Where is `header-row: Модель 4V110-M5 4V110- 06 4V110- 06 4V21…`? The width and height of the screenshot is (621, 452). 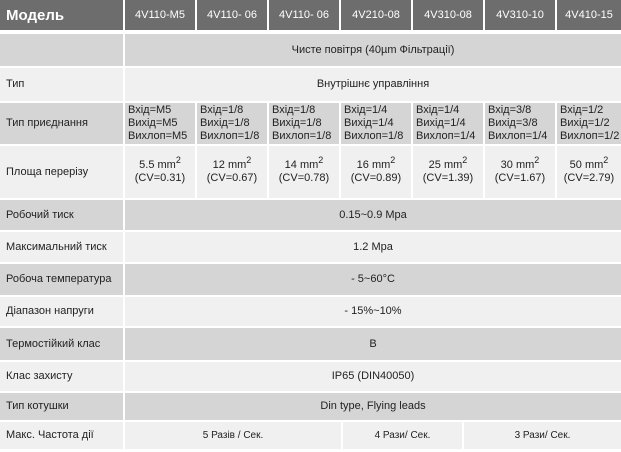
header-row: Модель 4V110-M5 4V110- 06 4V110- 06 4V21… is located at coordinates (310, 15).